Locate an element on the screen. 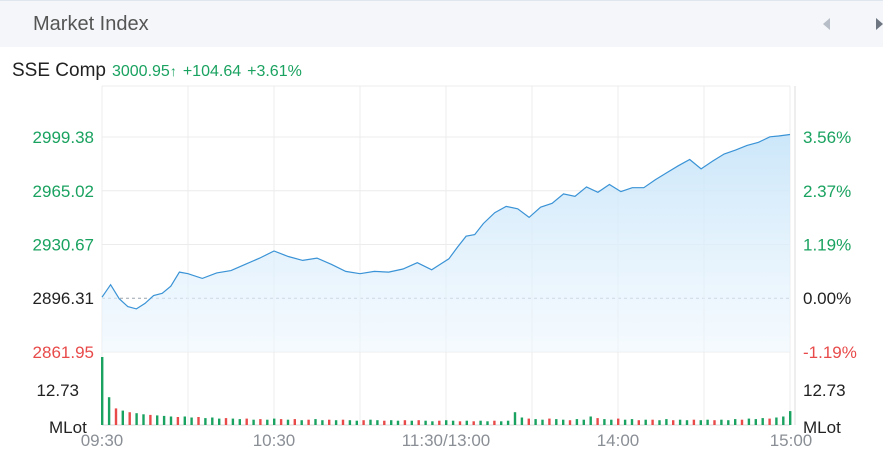 The height and width of the screenshot is (454, 883). previous-arrow-icon is located at coordinates (826, 24).